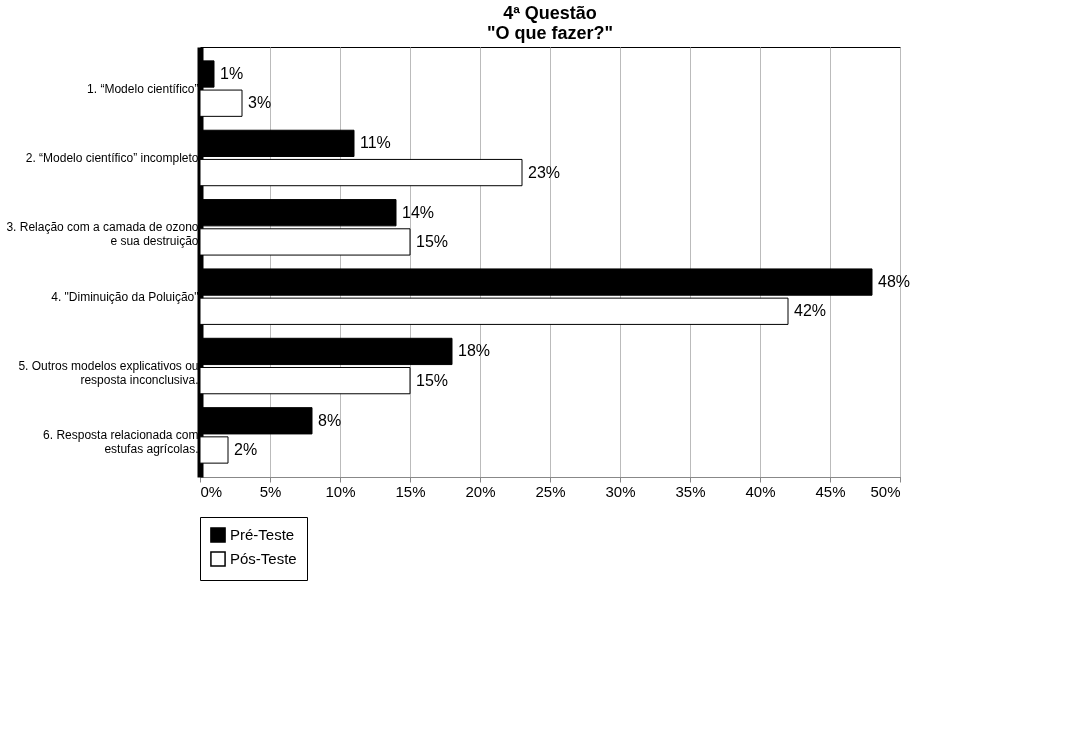  I want to click on data-label: 2%, so click(246, 449).